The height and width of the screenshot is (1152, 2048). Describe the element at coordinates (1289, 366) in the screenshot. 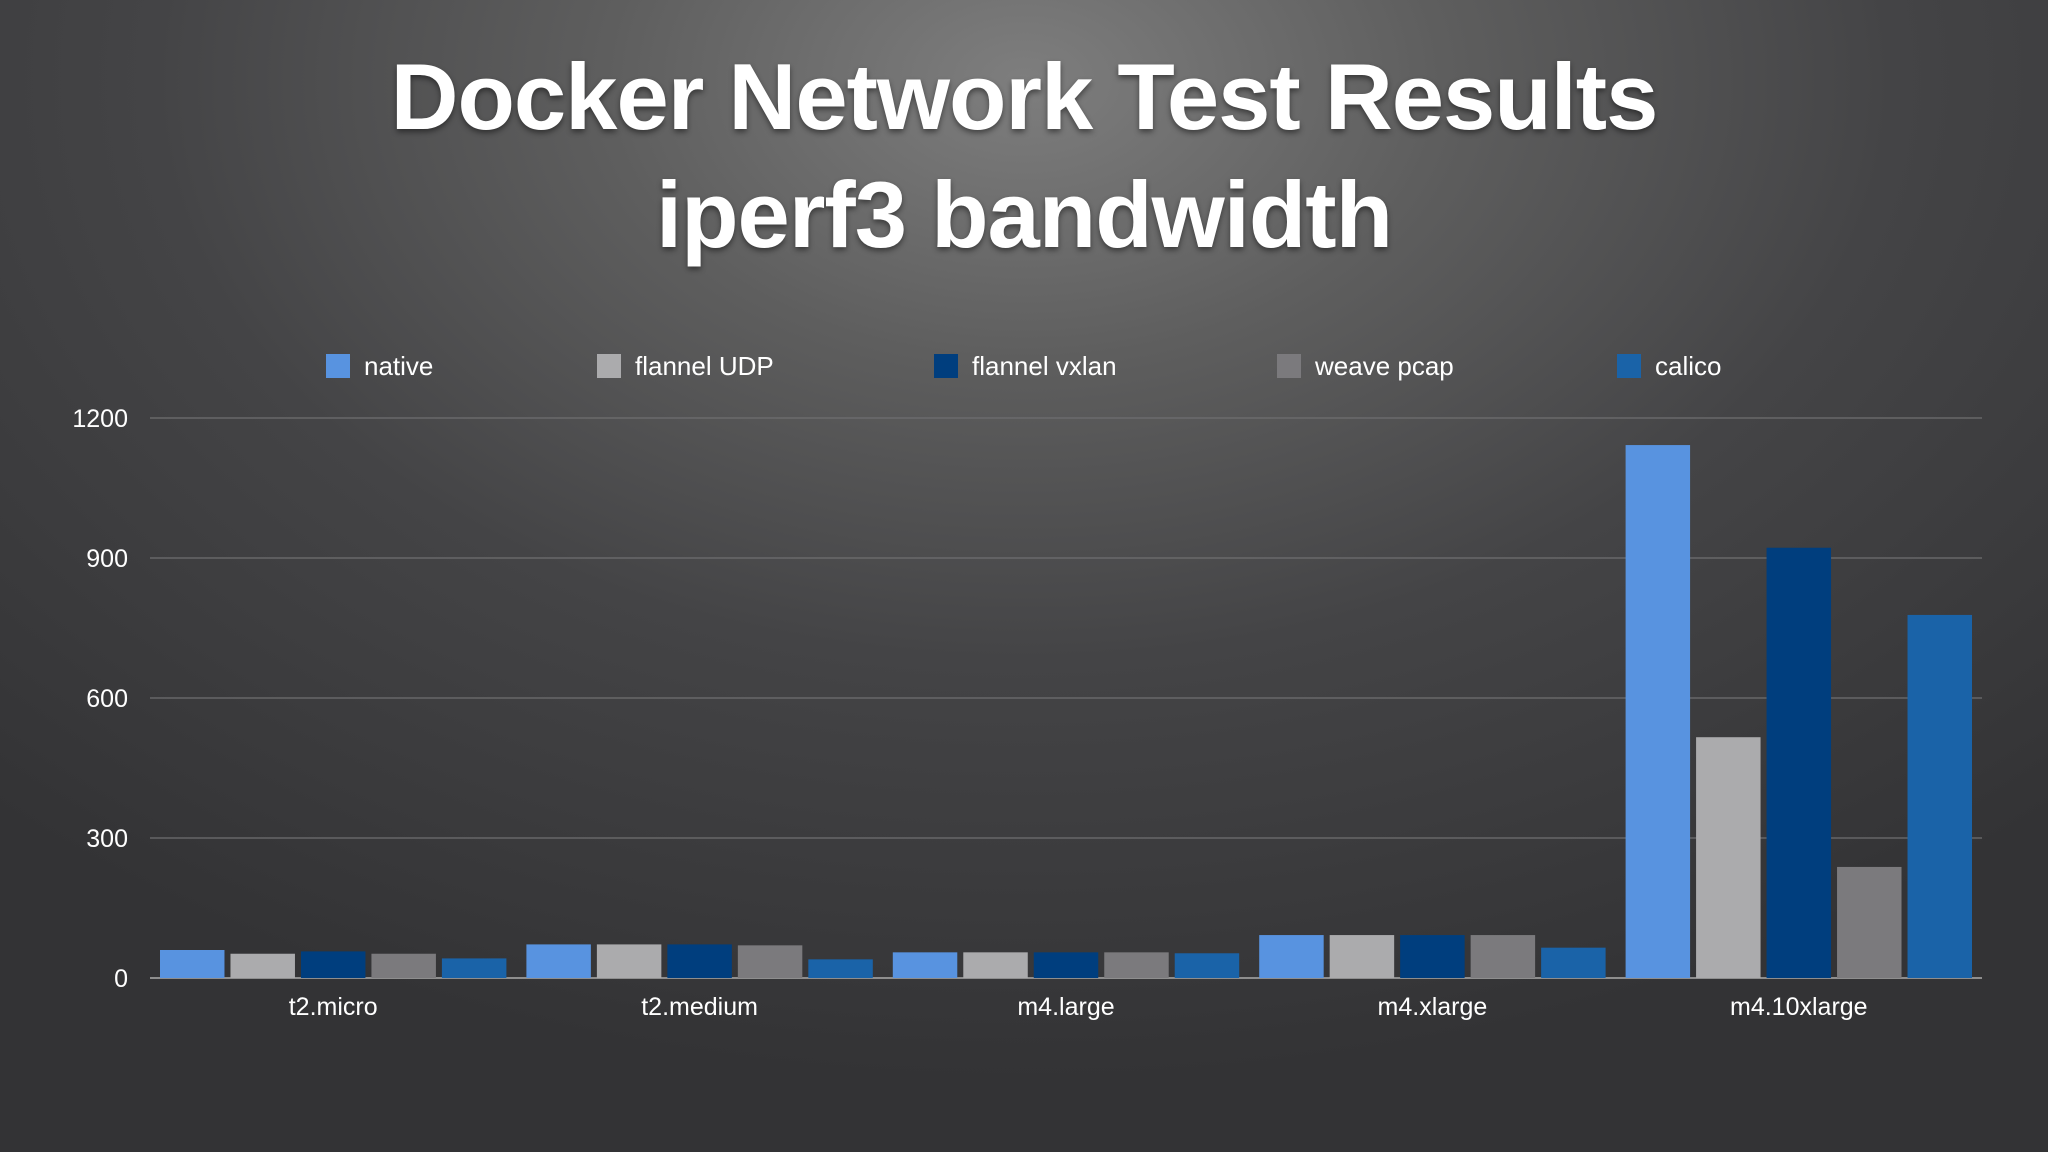

I see `legend-swatch-weave-pcap` at that location.